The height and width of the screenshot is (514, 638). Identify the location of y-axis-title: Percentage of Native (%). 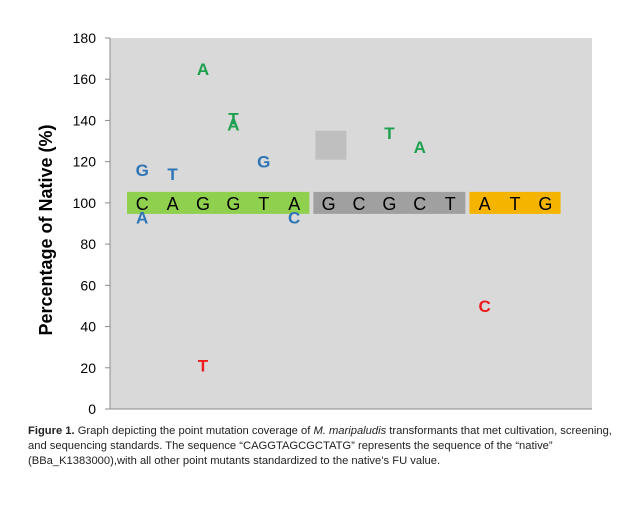
(46, 229).